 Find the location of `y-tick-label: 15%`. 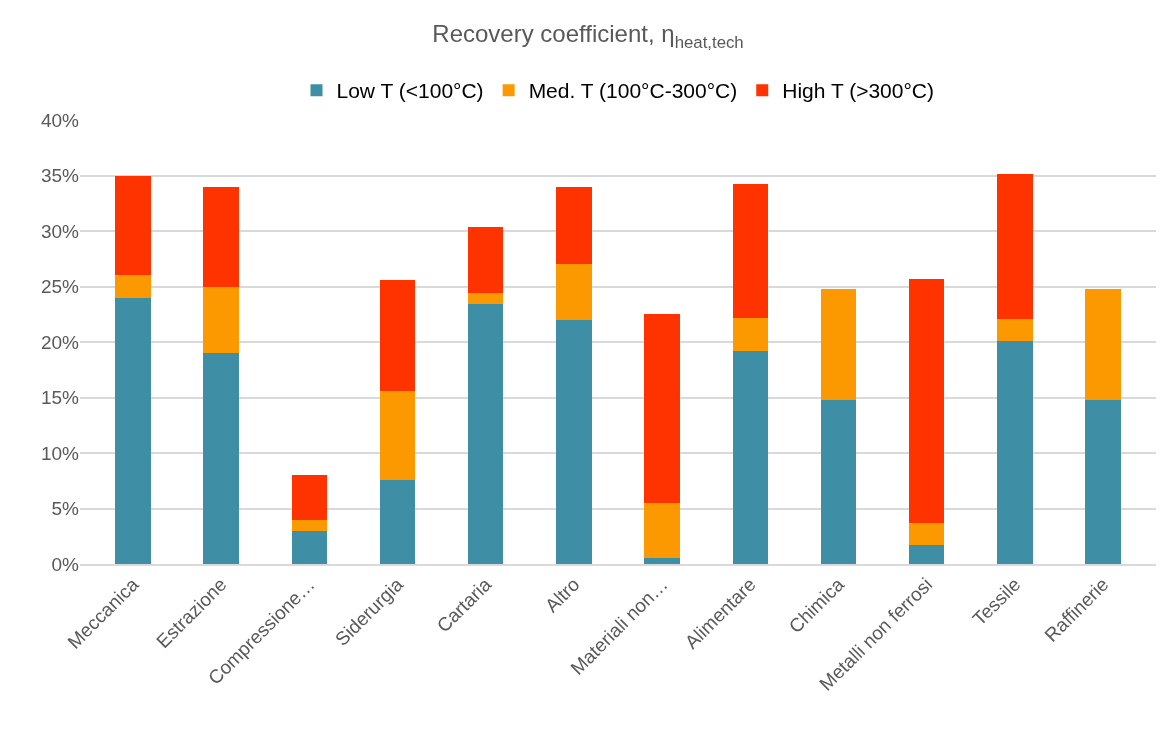

y-tick-label: 15% is located at coordinates (60, 398).